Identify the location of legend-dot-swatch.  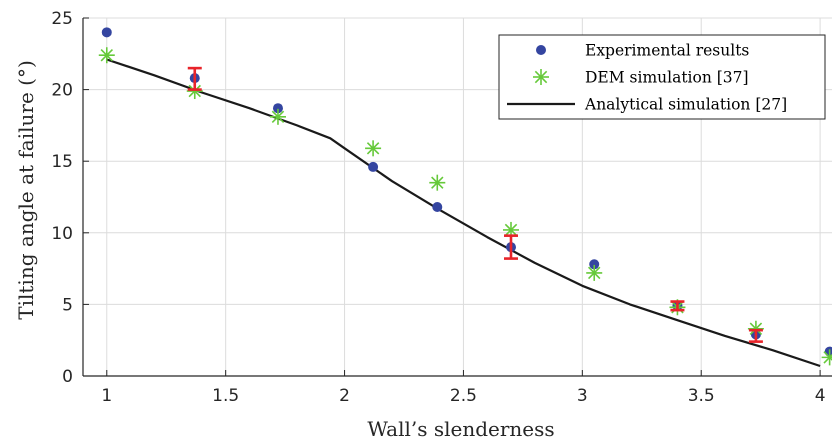
(541, 50).